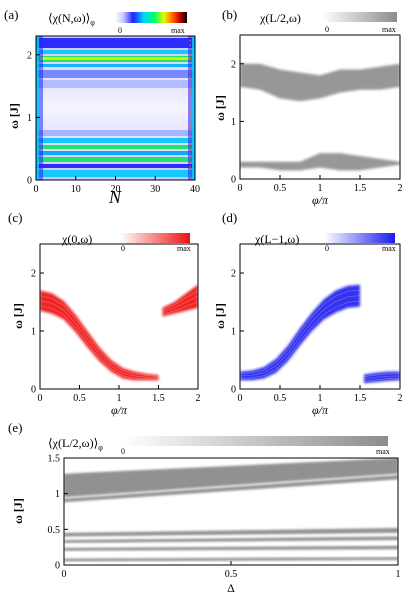 The image size is (415, 599). Describe the element at coordinates (115, 65) in the screenshot. I see `heatmap-band-a-top5` at that location.